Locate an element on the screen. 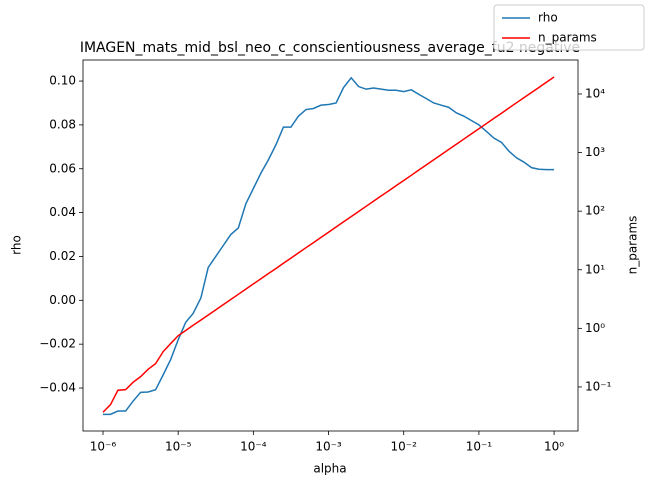  x-tick-label: 10⁻² is located at coordinates (404, 447).